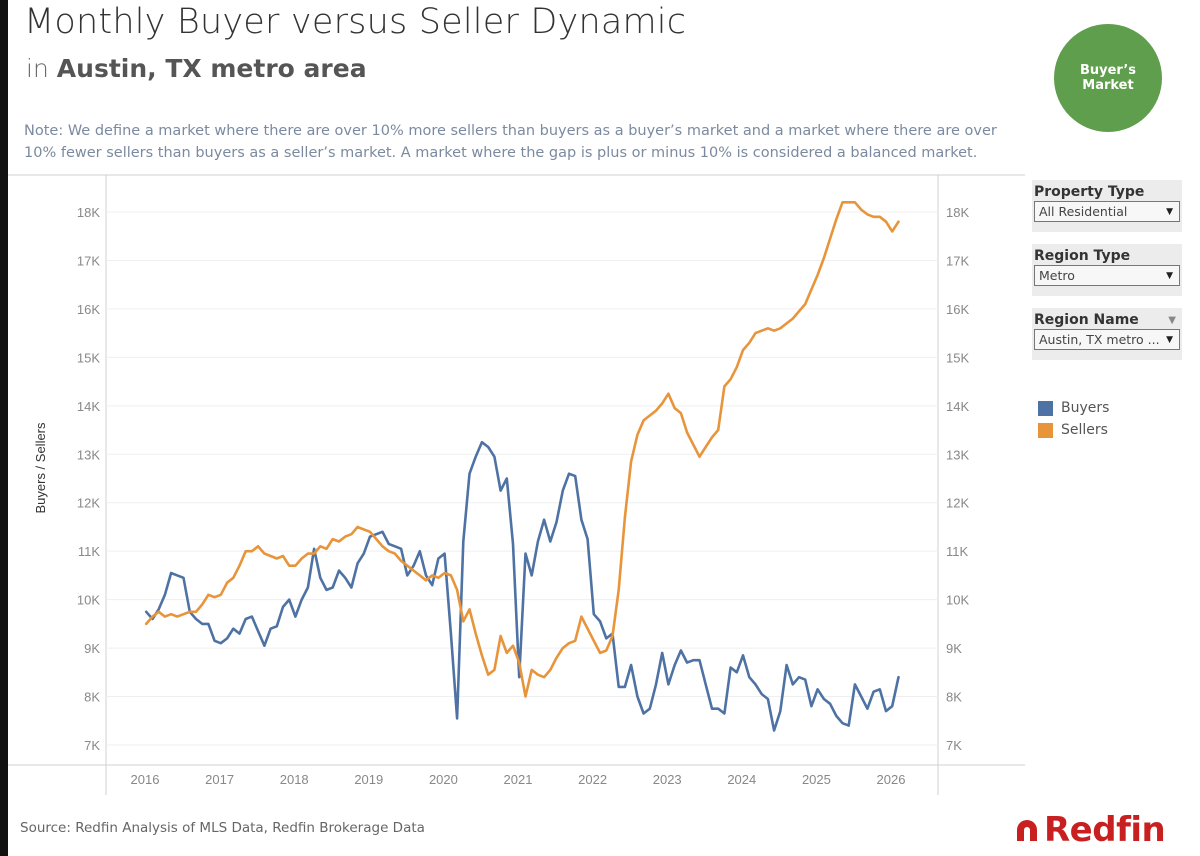 Image resolution: width=1200 pixels, height=856 pixels. Describe the element at coordinates (1083, 211) in the screenshot. I see `dropdown-value: All Residential` at that location.